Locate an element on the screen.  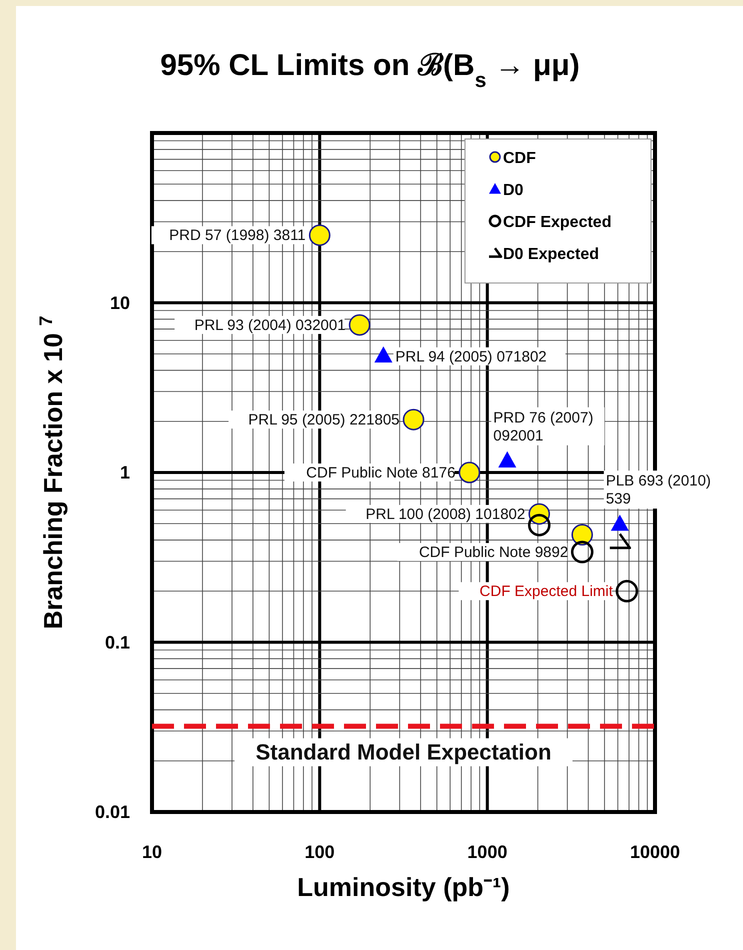
annotation: PLB 693 (2010) 539 is located at coordinates (658, 490).